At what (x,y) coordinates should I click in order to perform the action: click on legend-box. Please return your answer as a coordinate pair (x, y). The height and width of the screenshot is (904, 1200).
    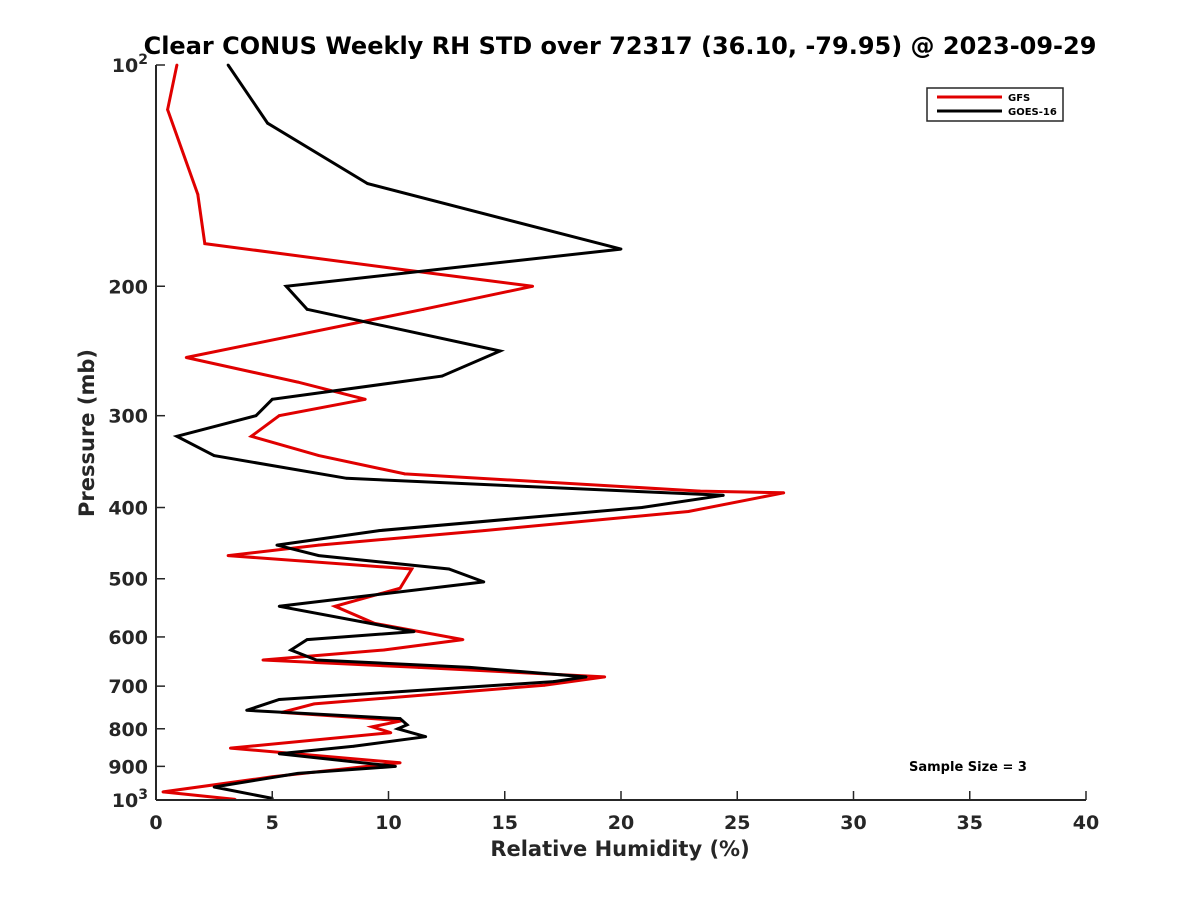
    Looking at the image, I should click on (995, 104).